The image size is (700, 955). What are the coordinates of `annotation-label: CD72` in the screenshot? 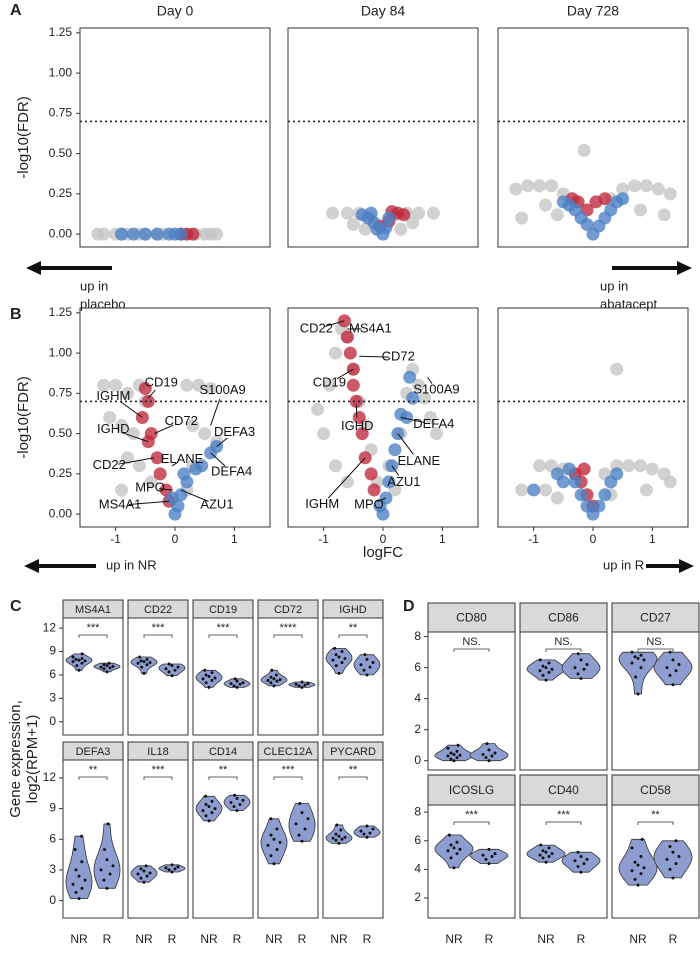 It's located at (398, 356).